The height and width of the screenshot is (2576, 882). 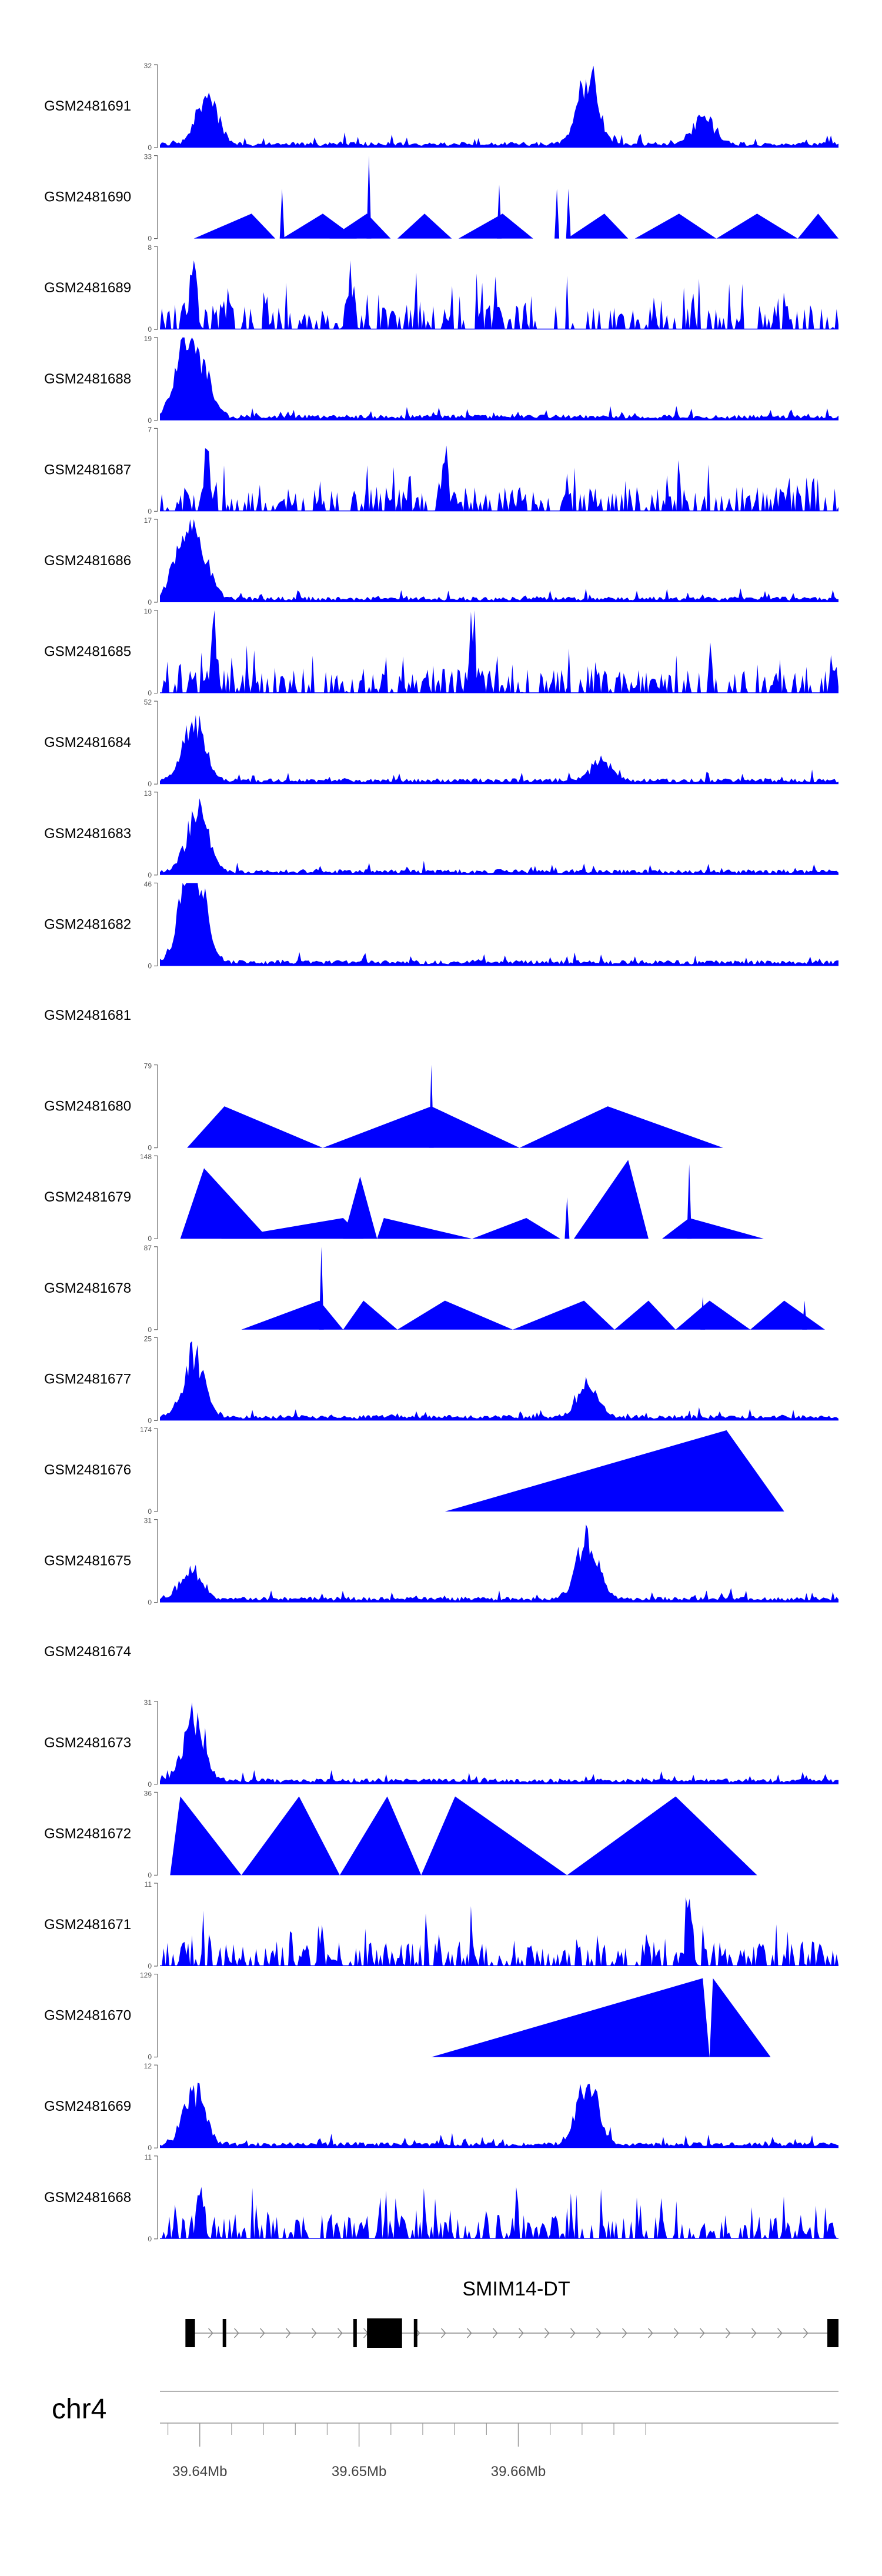 I want to click on track-GSM2481686: GSM2481686 17 0, so click(x=441, y=561).